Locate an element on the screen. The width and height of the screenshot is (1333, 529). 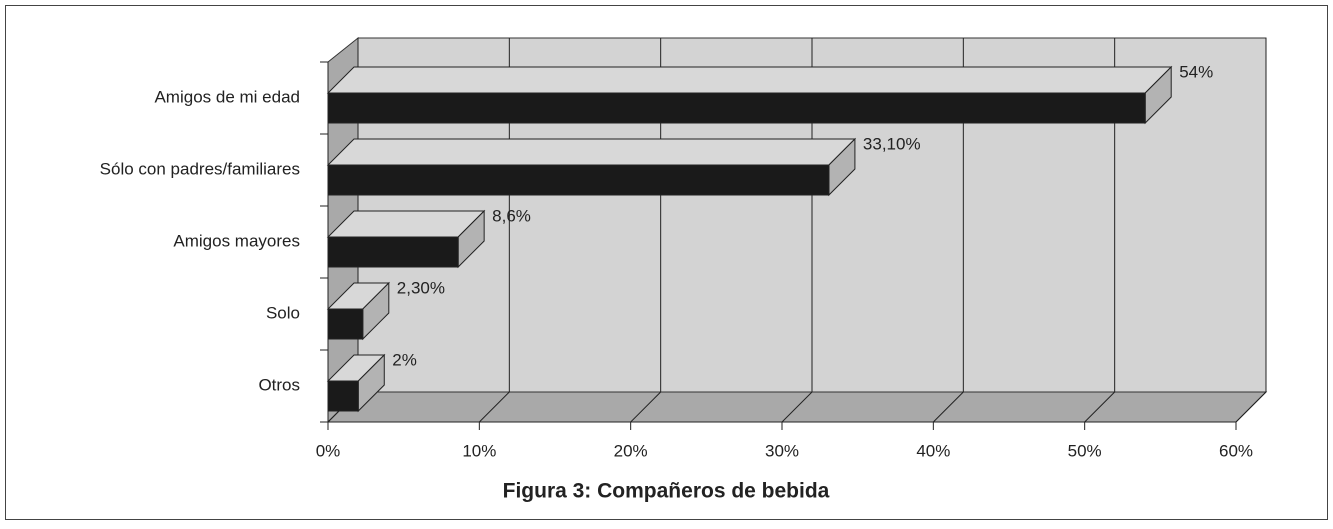
y-tick-label: Sólo con padres/familiares is located at coordinates (200, 168).